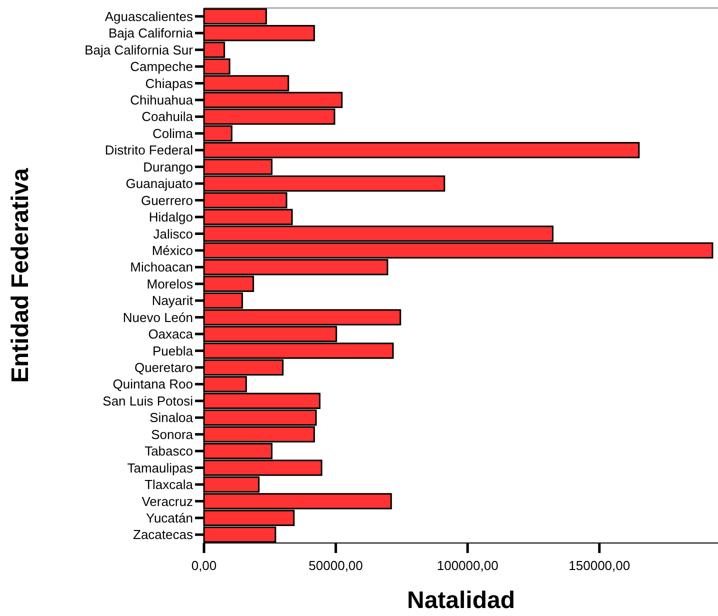 The height and width of the screenshot is (616, 718). Describe the element at coordinates (152, 384) in the screenshot. I see `y-tick-label: Quintana Roo` at that location.